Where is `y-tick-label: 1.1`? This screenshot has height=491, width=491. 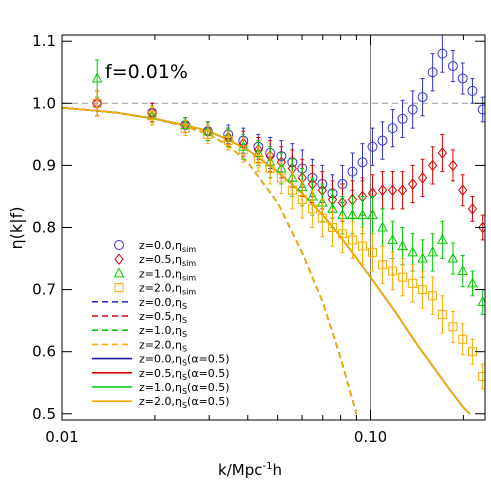 y-tick-label: 1.1 is located at coordinates (44, 41).